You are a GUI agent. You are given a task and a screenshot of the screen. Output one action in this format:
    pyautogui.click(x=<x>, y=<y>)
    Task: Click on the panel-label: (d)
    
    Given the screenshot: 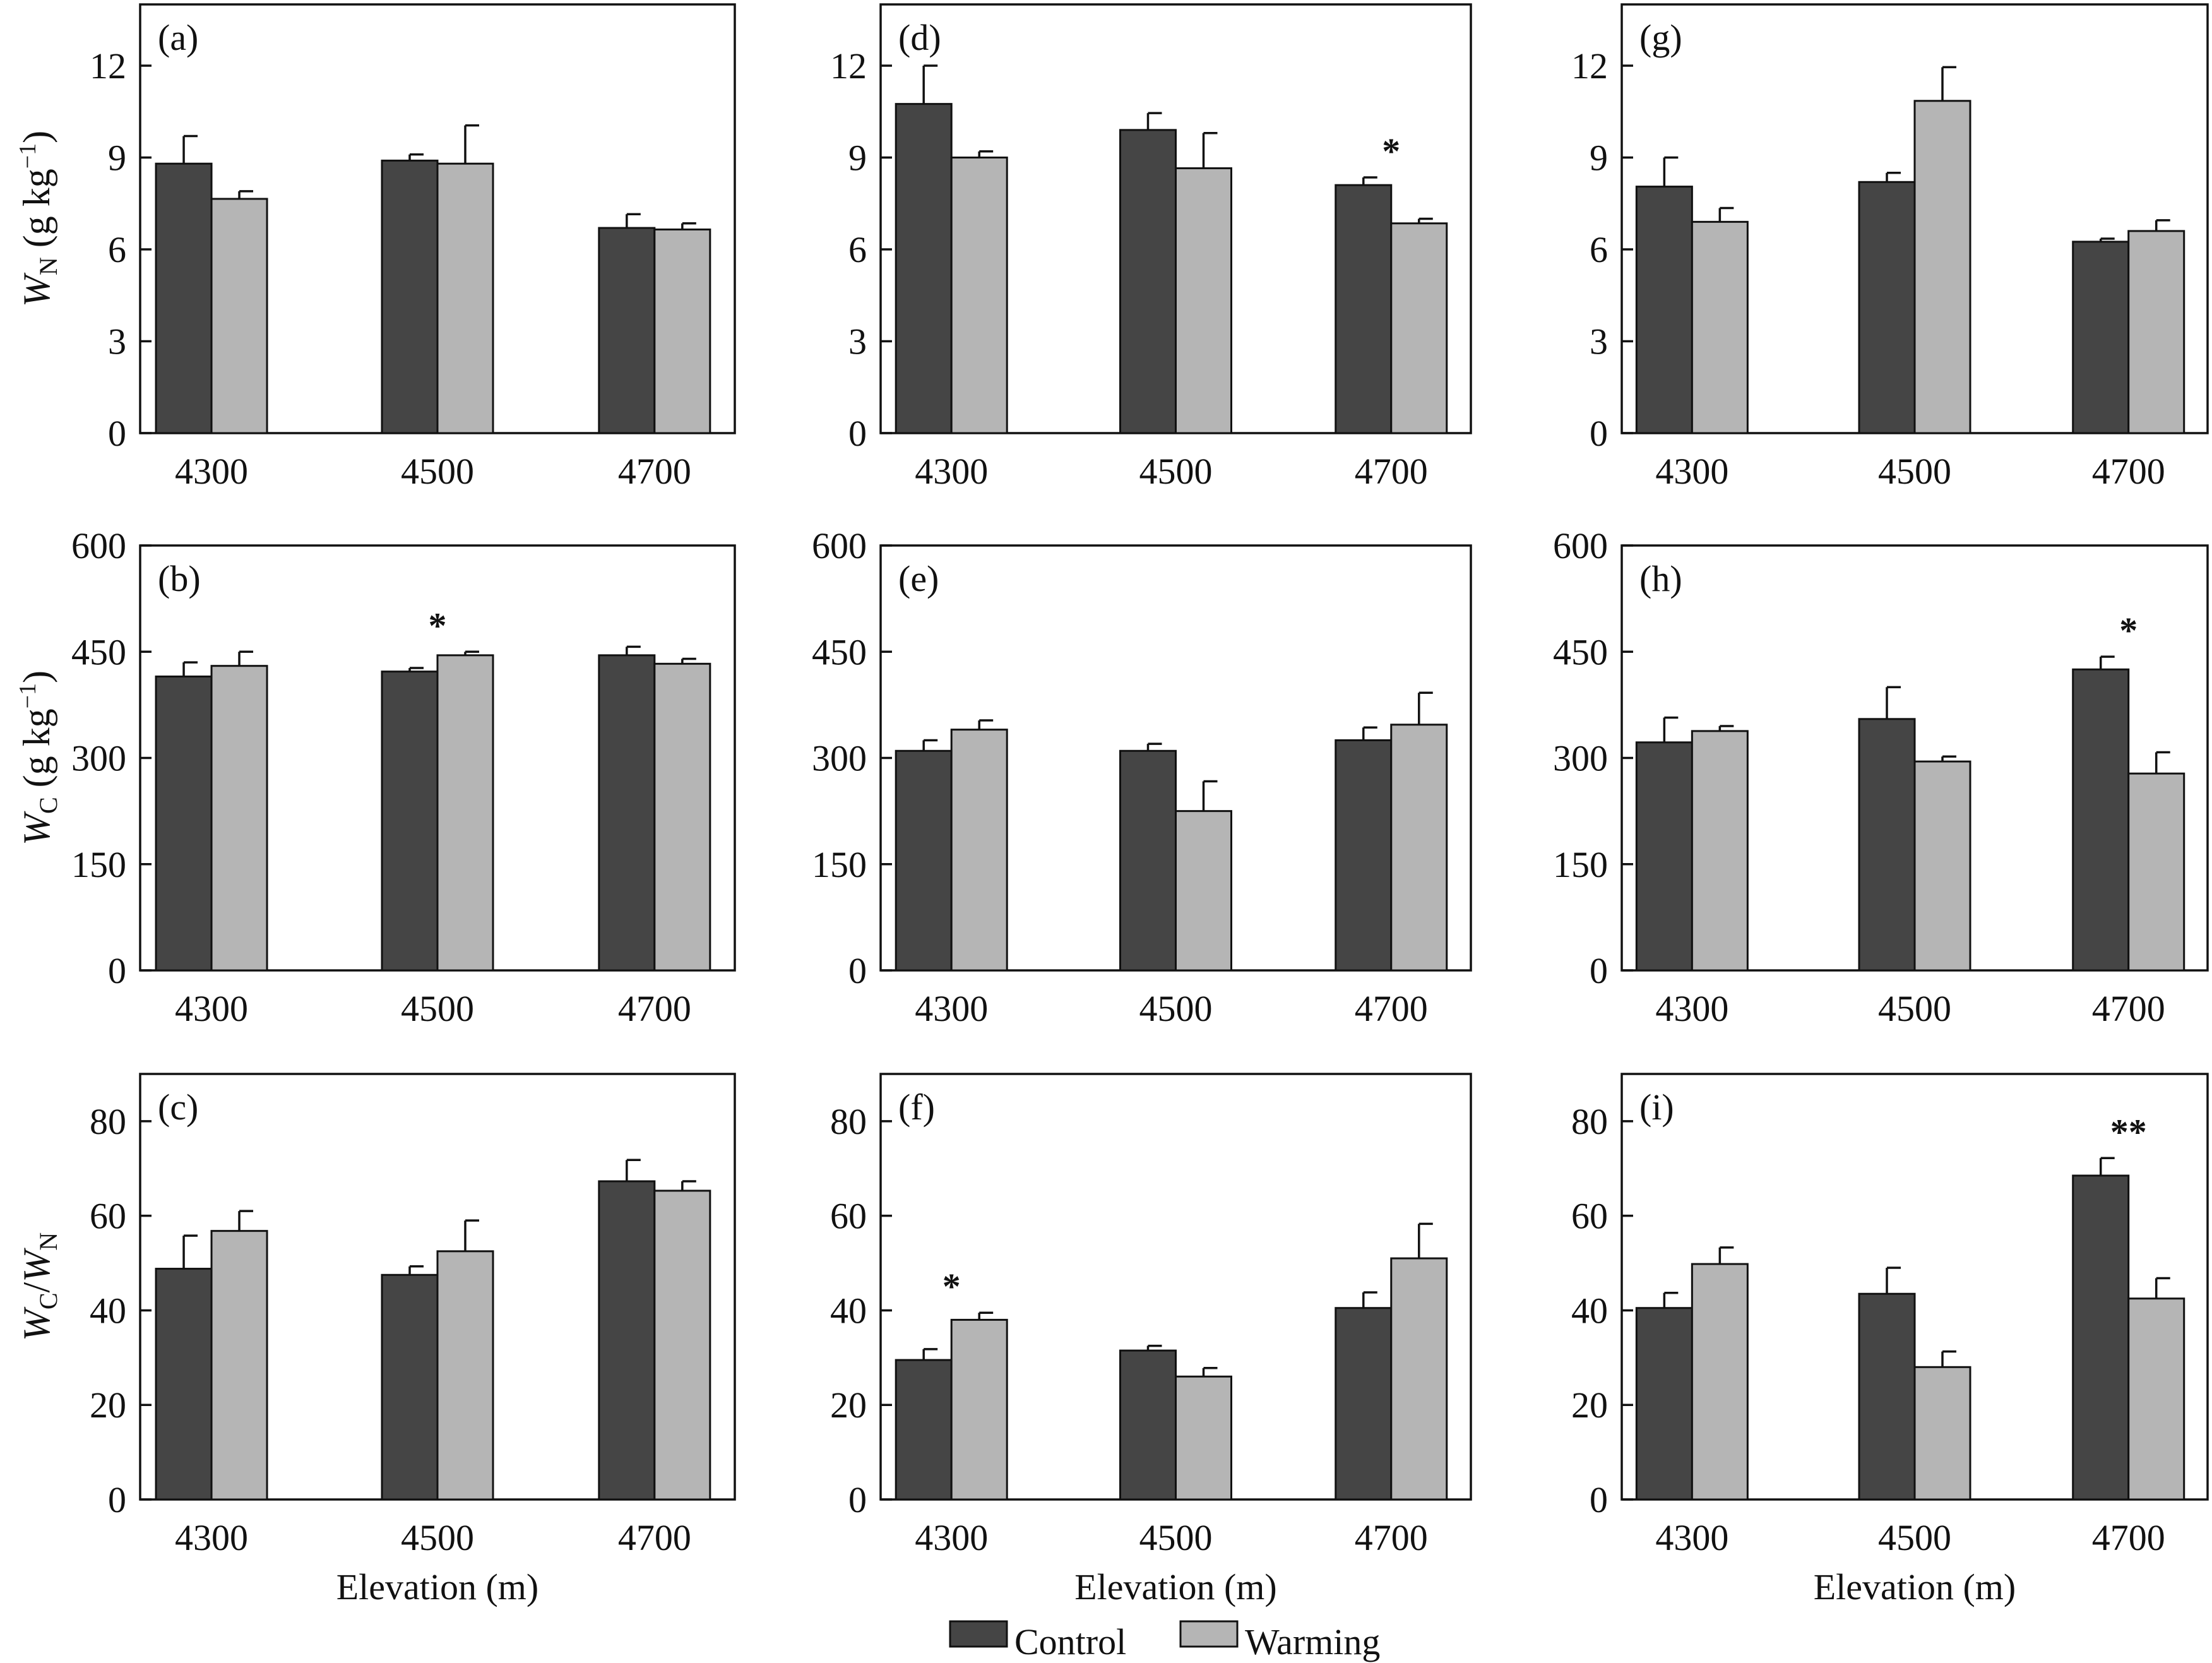 What is the action you would take?
    pyautogui.click(x=920, y=37)
    